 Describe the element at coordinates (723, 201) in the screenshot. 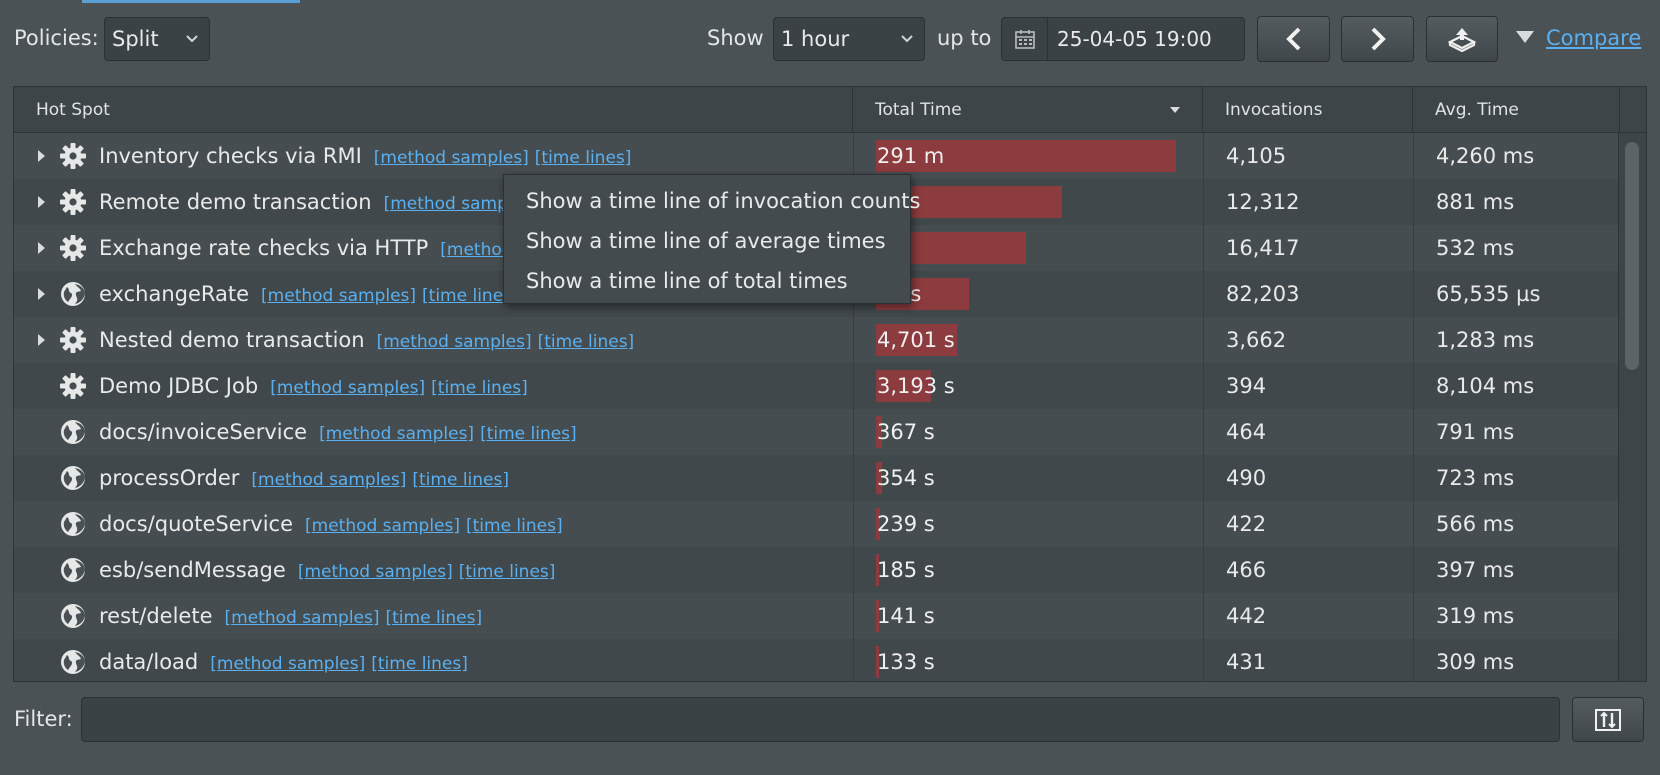

I see `menu-item-invocation-counts: Show a time line of invocation counts` at that location.